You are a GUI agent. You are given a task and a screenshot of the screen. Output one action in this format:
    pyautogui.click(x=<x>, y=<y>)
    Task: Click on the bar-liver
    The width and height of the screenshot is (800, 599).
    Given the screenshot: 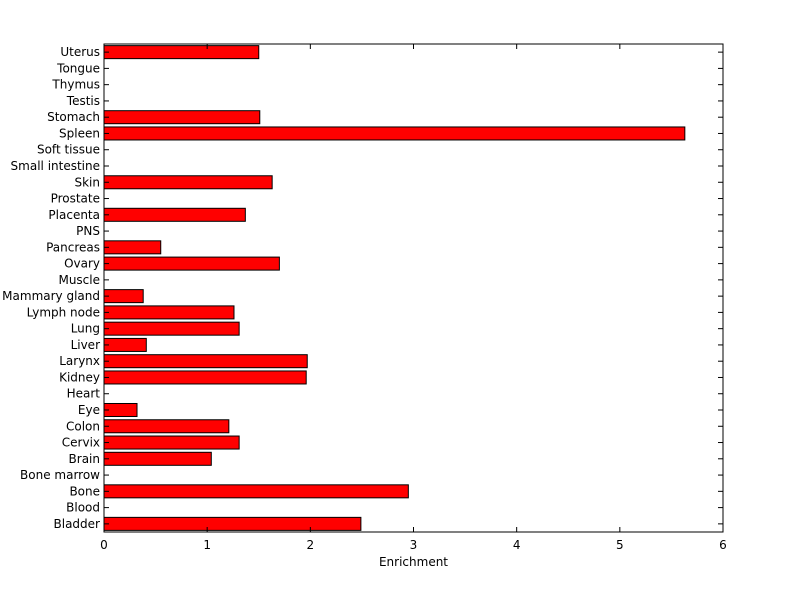 What is the action you would take?
    pyautogui.click(x=125, y=344)
    